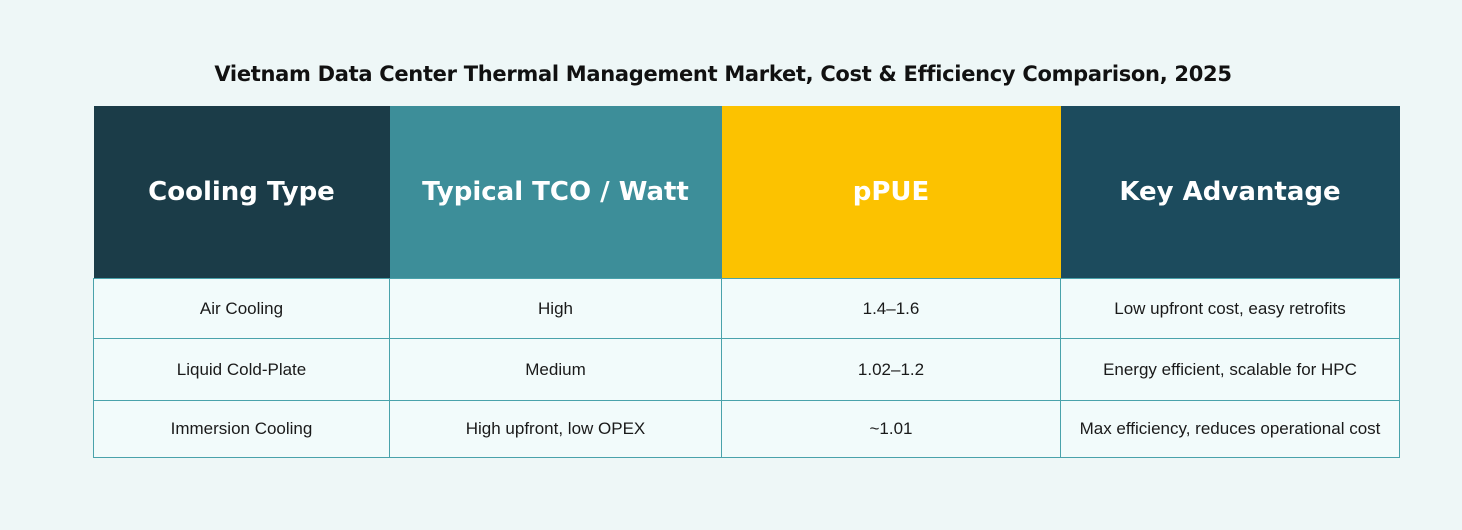  Describe the element at coordinates (891, 369) in the screenshot. I see `cell-ppue: 1.02–1.2` at that location.